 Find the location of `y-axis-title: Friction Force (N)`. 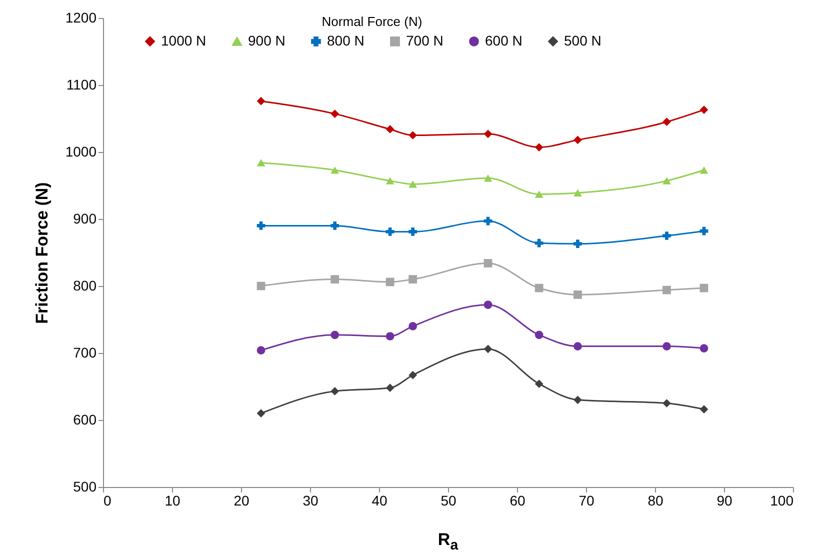

y-axis-title: Friction Force (N) is located at coordinates (42, 253).